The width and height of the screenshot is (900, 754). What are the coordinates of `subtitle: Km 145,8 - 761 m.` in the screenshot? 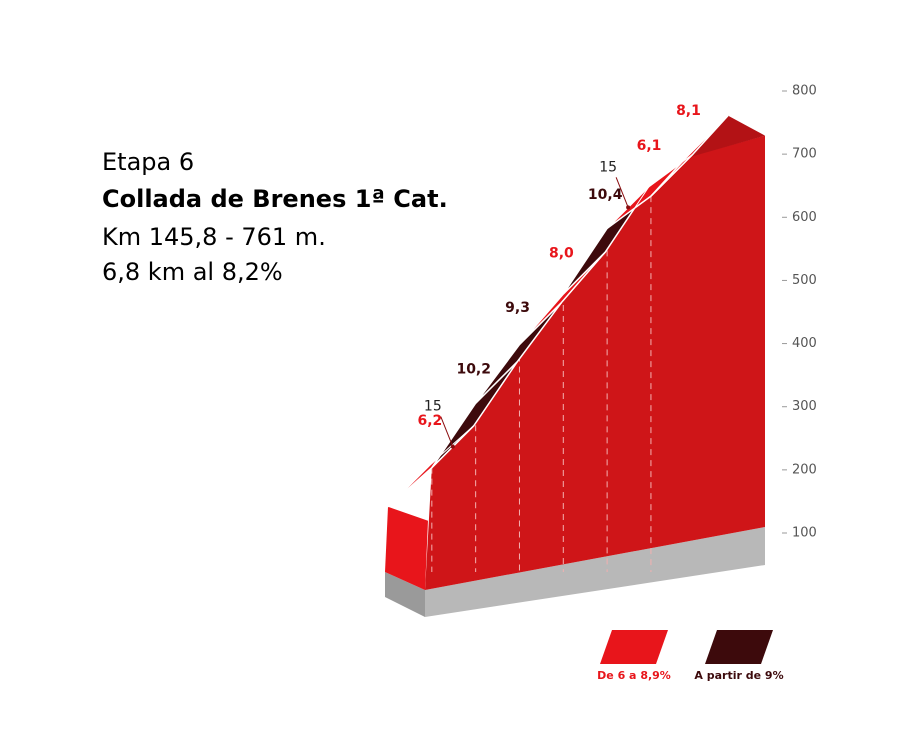 It's located at (214, 237).